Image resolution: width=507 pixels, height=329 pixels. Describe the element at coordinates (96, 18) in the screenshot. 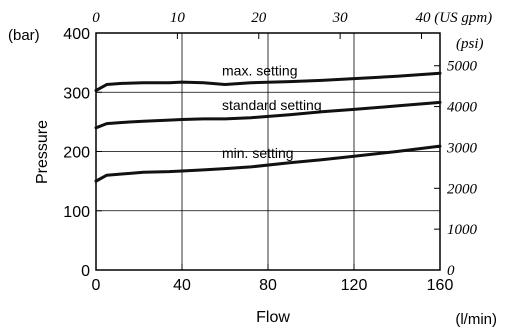

I see `top-axis-tick-label: 0` at that location.